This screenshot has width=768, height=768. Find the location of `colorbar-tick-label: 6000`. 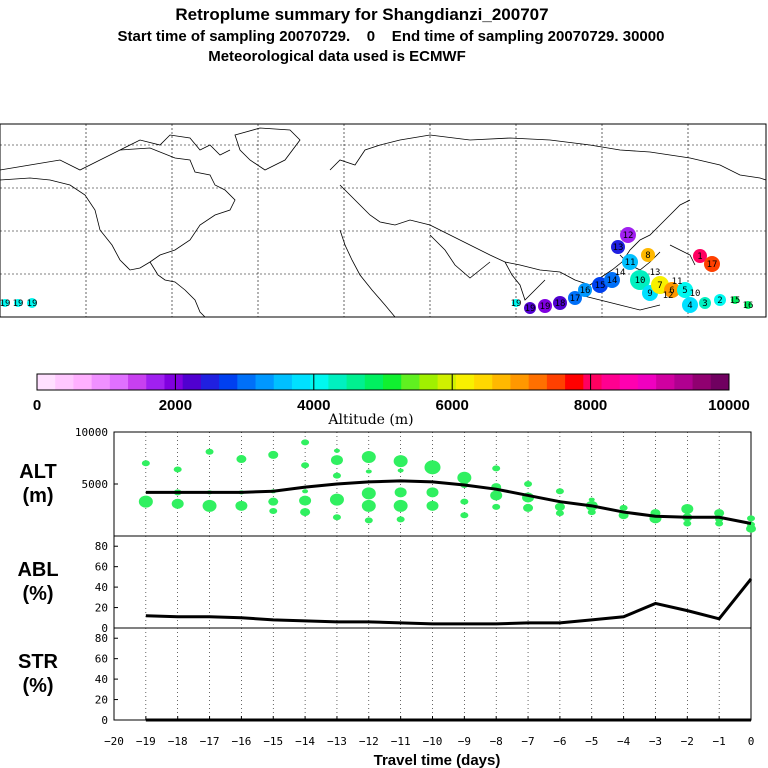

colorbar-tick-label: 6000 is located at coordinates (452, 405).